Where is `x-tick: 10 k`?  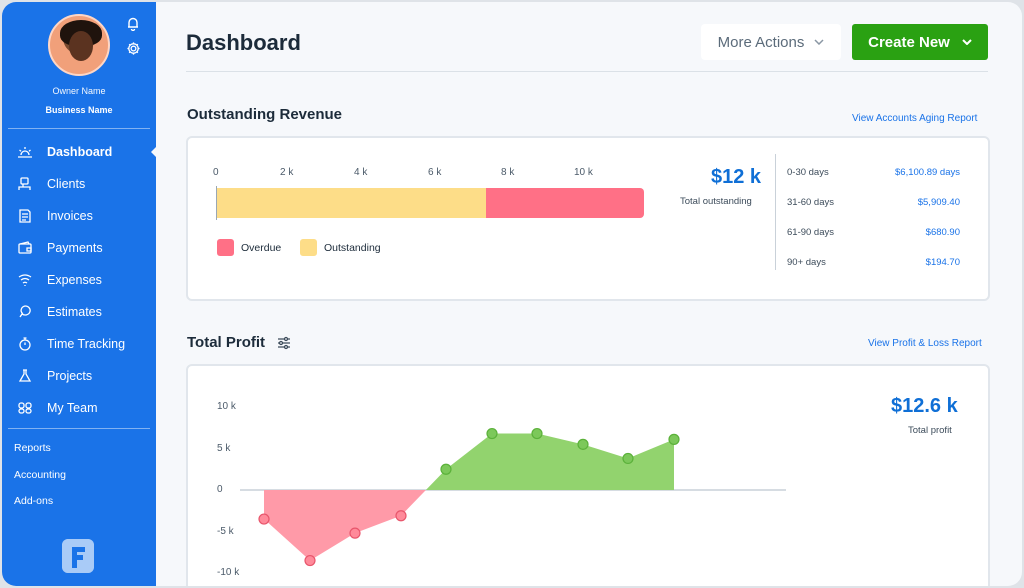
x-tick: 10 k is located at coordinates (583, 172).